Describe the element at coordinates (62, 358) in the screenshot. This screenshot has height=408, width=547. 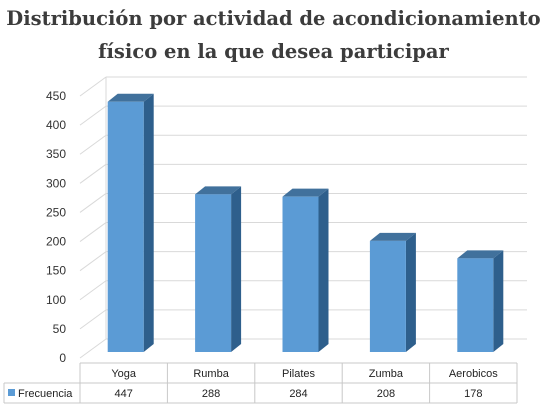
I see `y-tick-label: 0` at that location.